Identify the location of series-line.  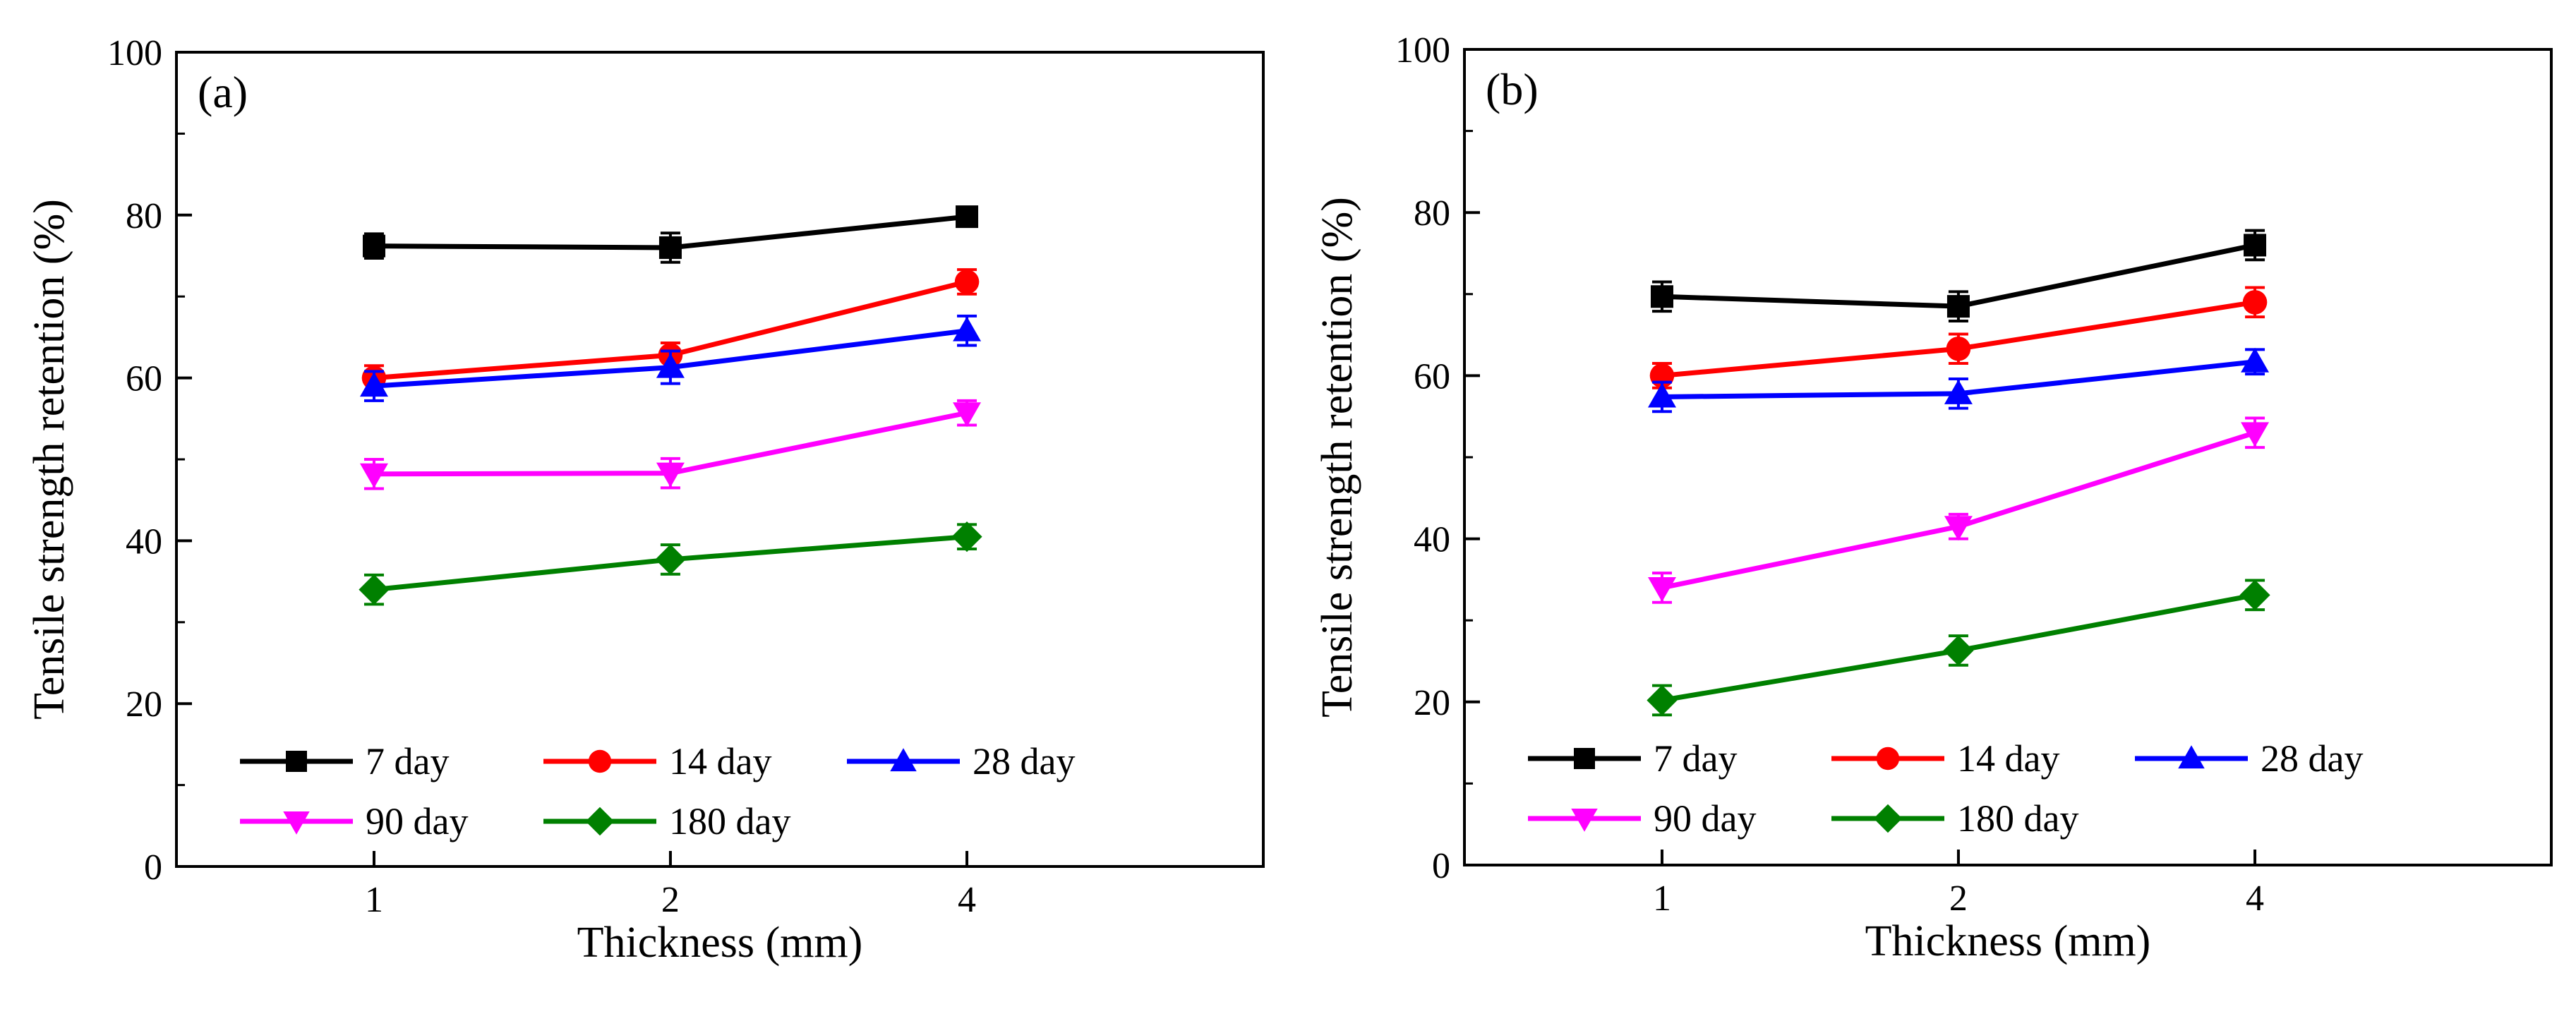
(1958, 510).